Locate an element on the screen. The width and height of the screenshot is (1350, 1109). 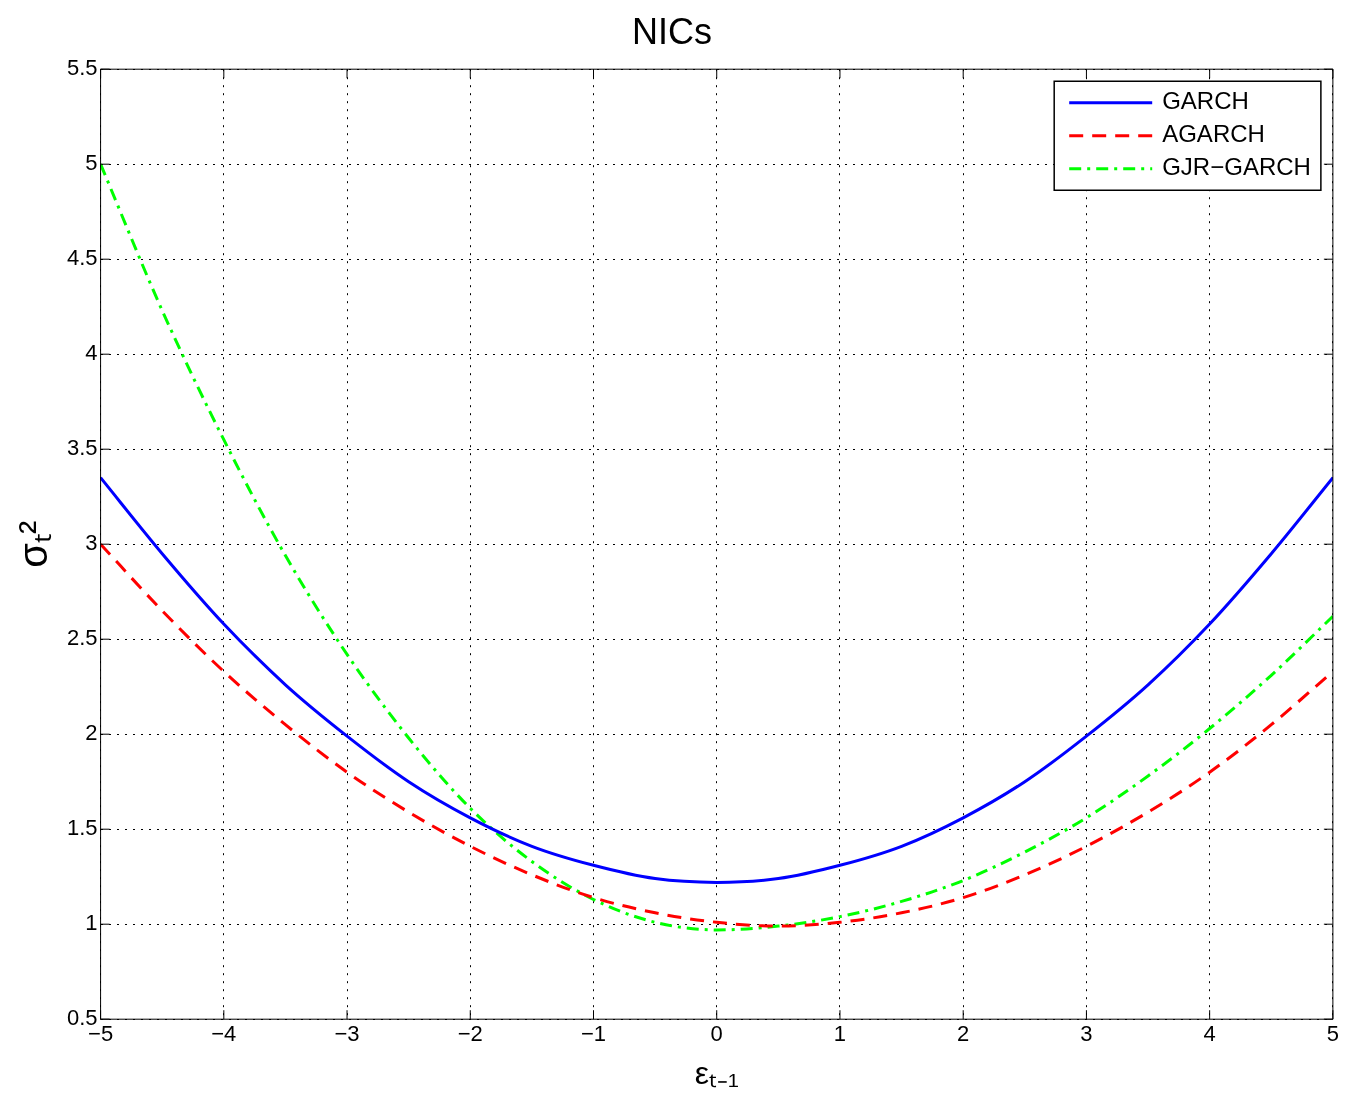
y-tick-label: 4.5 is located at coordinates (82, 258).